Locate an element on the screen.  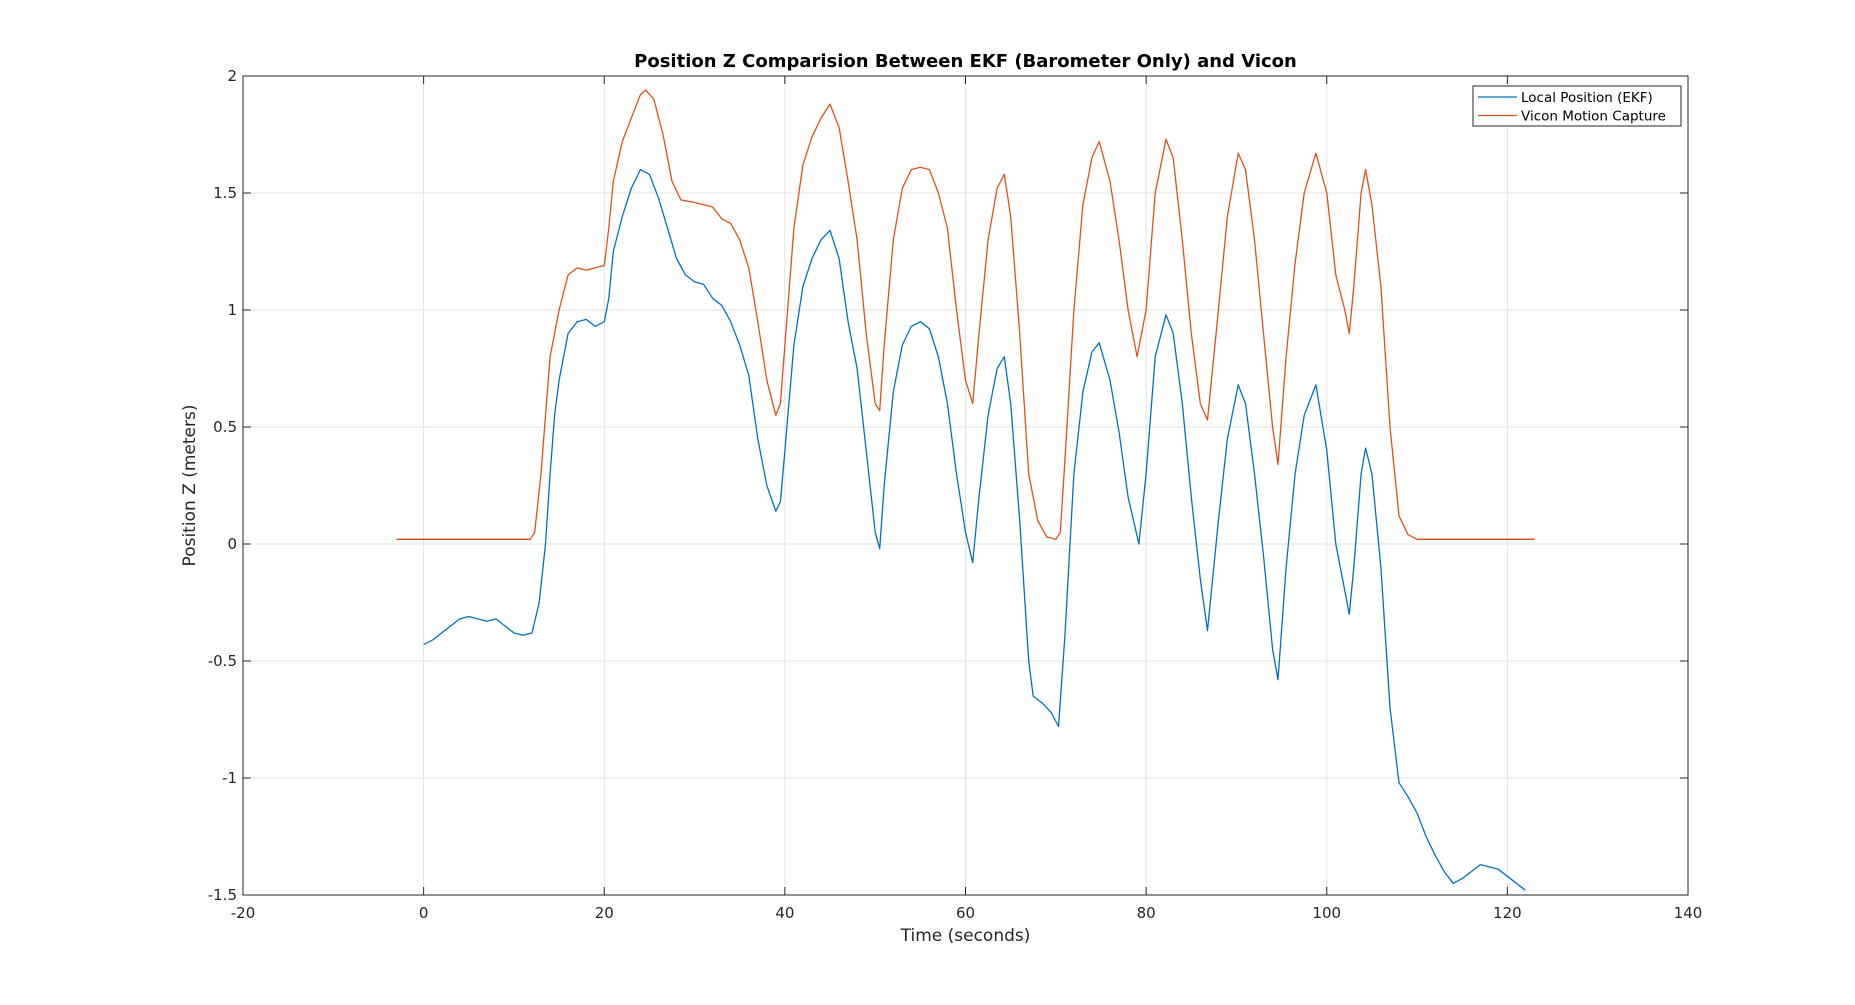
x-tick-label: -20 is located at coordinates (243, 913).